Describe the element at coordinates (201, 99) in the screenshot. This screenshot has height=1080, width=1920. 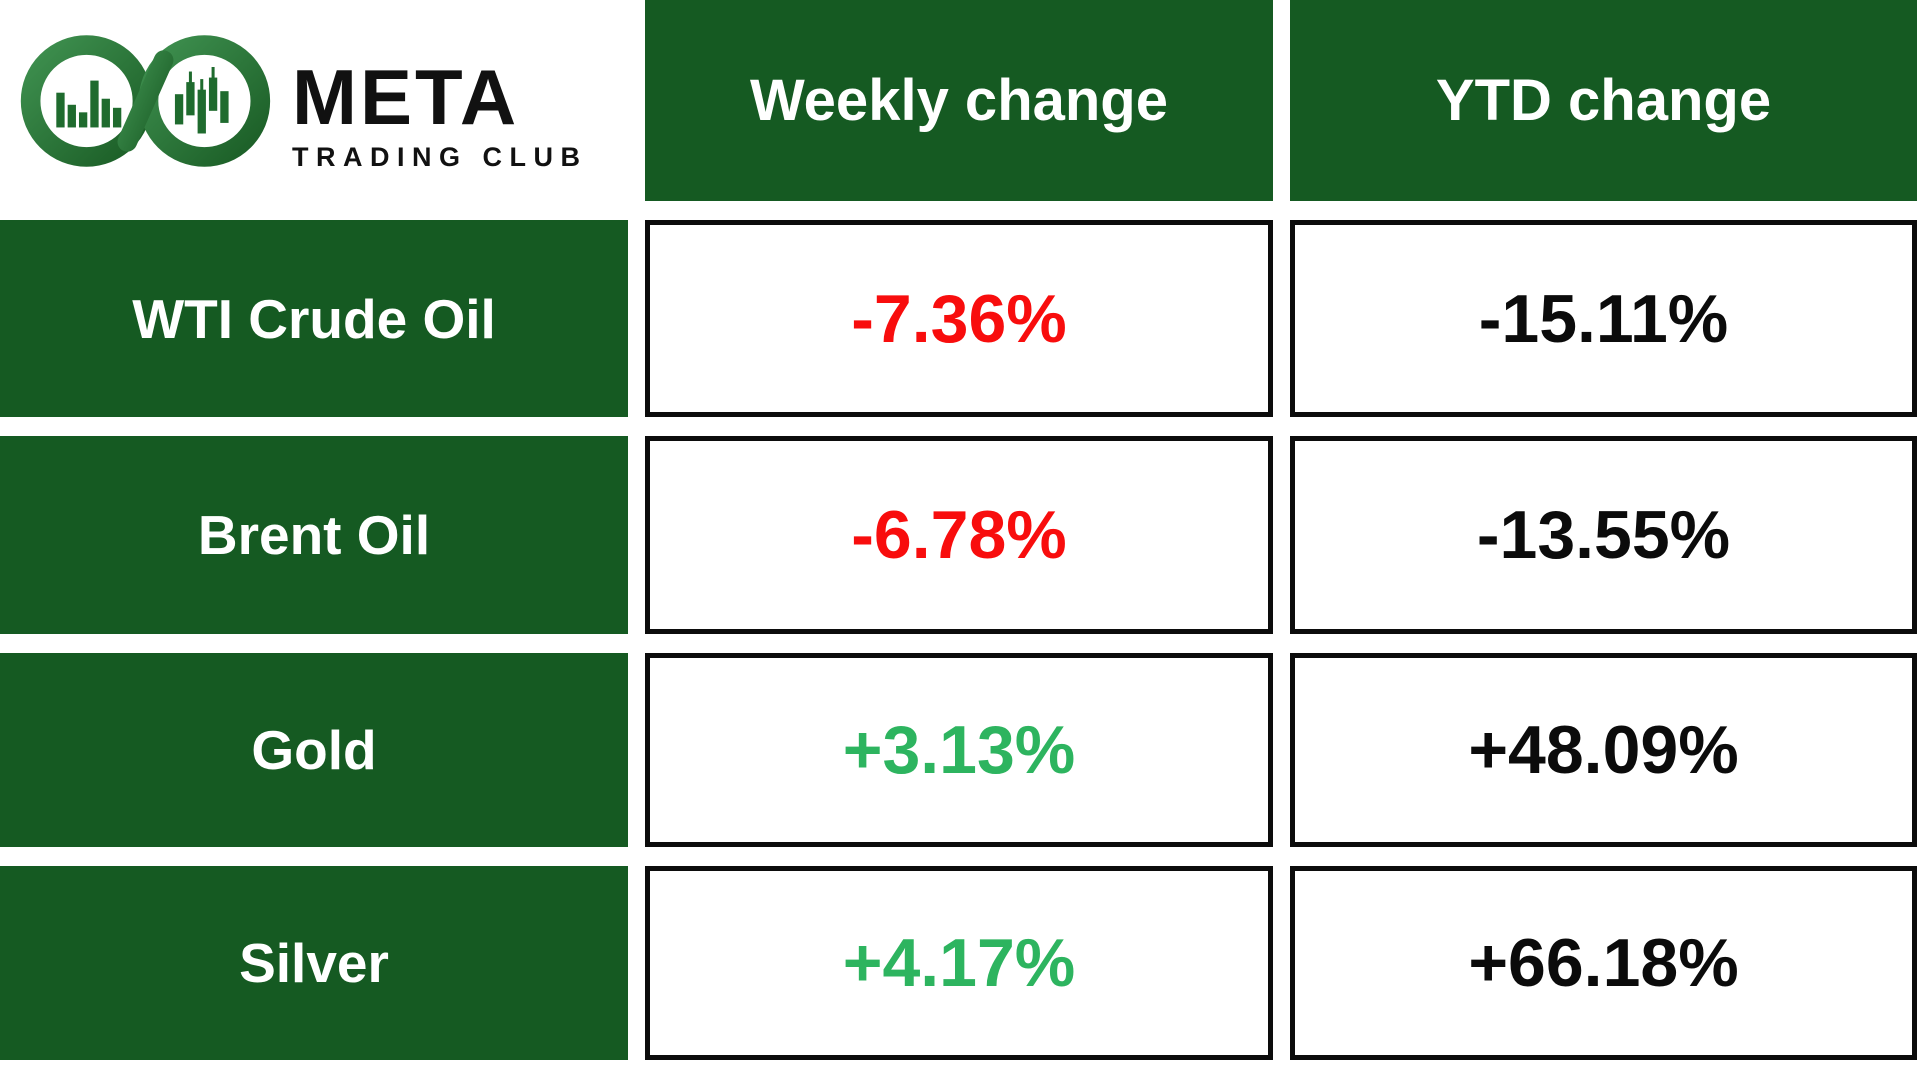
I see `right-loop-bars` at that location.